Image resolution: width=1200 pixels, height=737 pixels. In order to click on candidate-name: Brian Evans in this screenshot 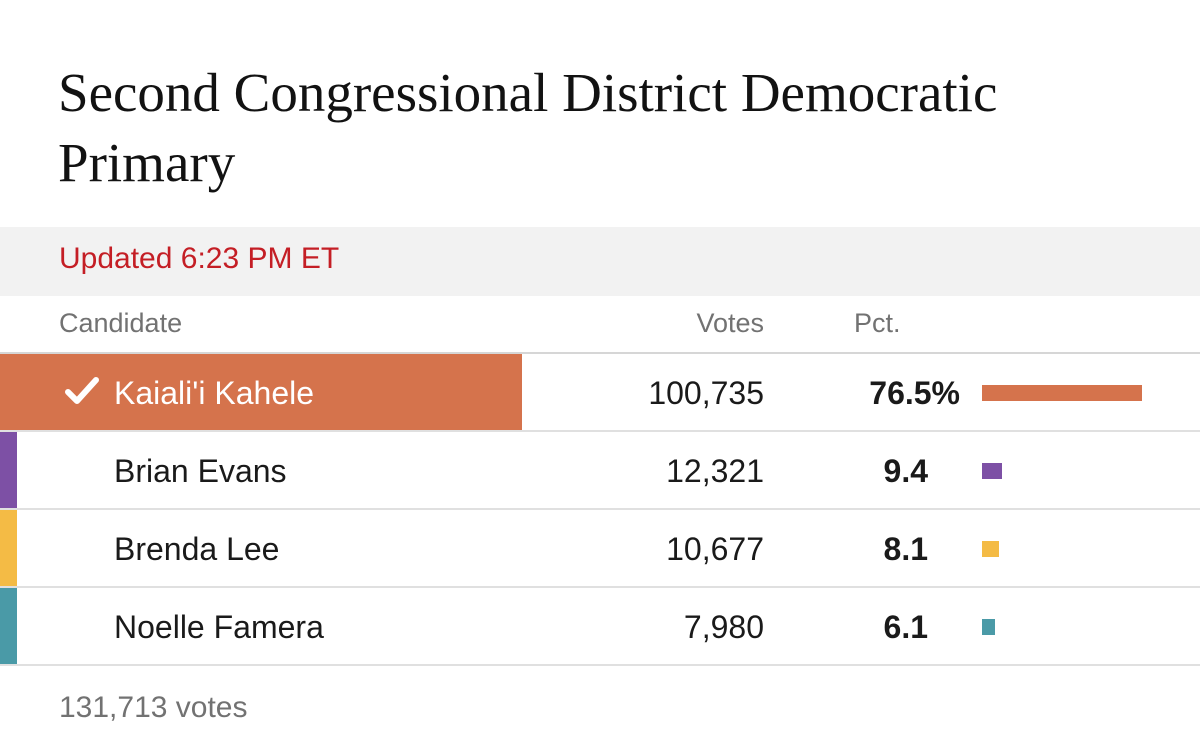, I will do `click(200, 471)`.